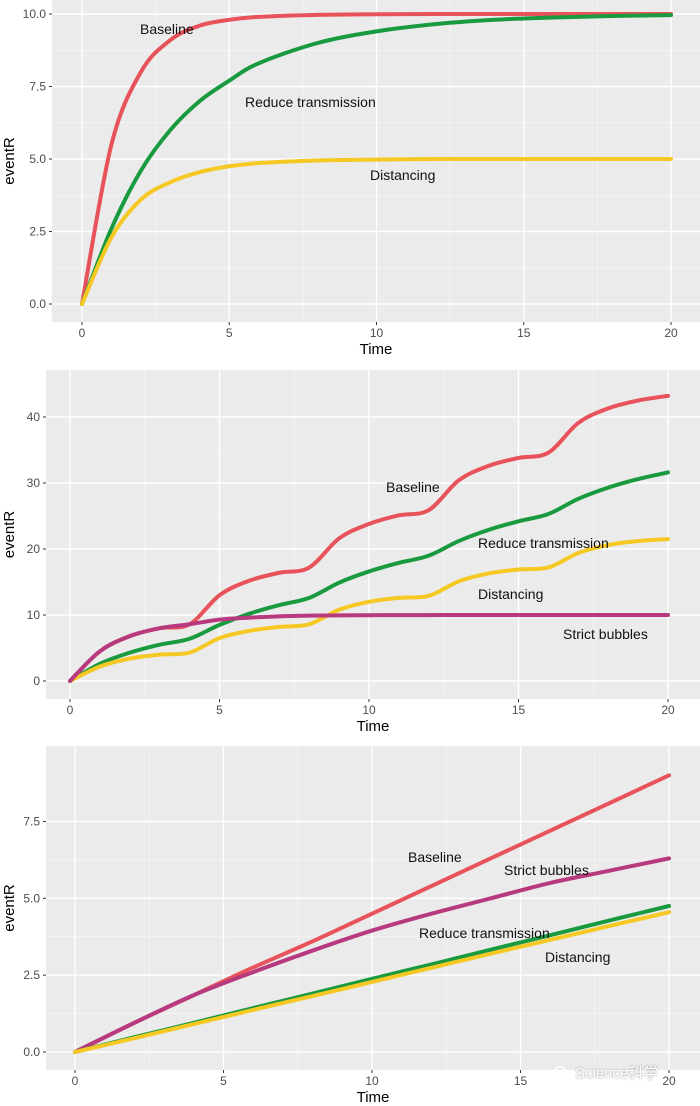 This screenshot has width=700, height=1106. What do you see at coordinates (34, 615) in the screenshot?
I see `y-tick-label: 10` at bounding box center [34, 615].